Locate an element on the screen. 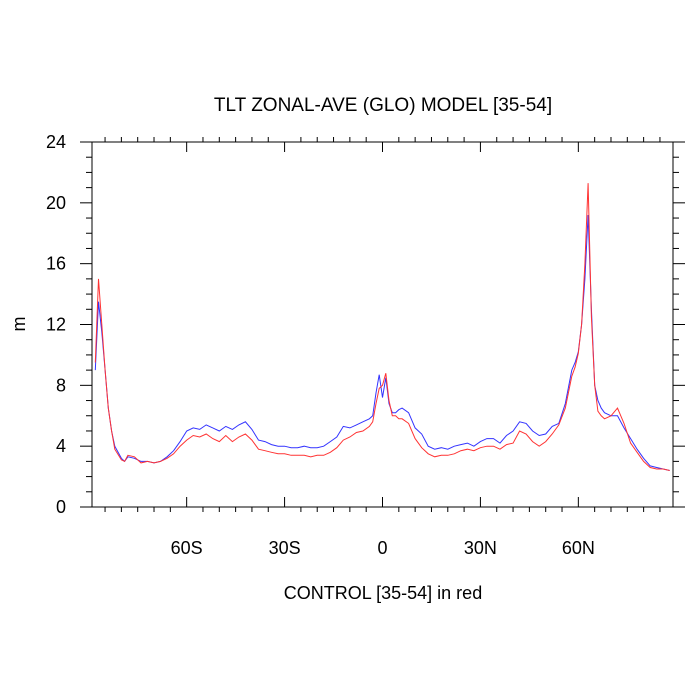 The height and width of the screenshot is (700, 700). y-tick-labels: 0 4 8 12 16 20 24 is located at coordinates (56, 324).